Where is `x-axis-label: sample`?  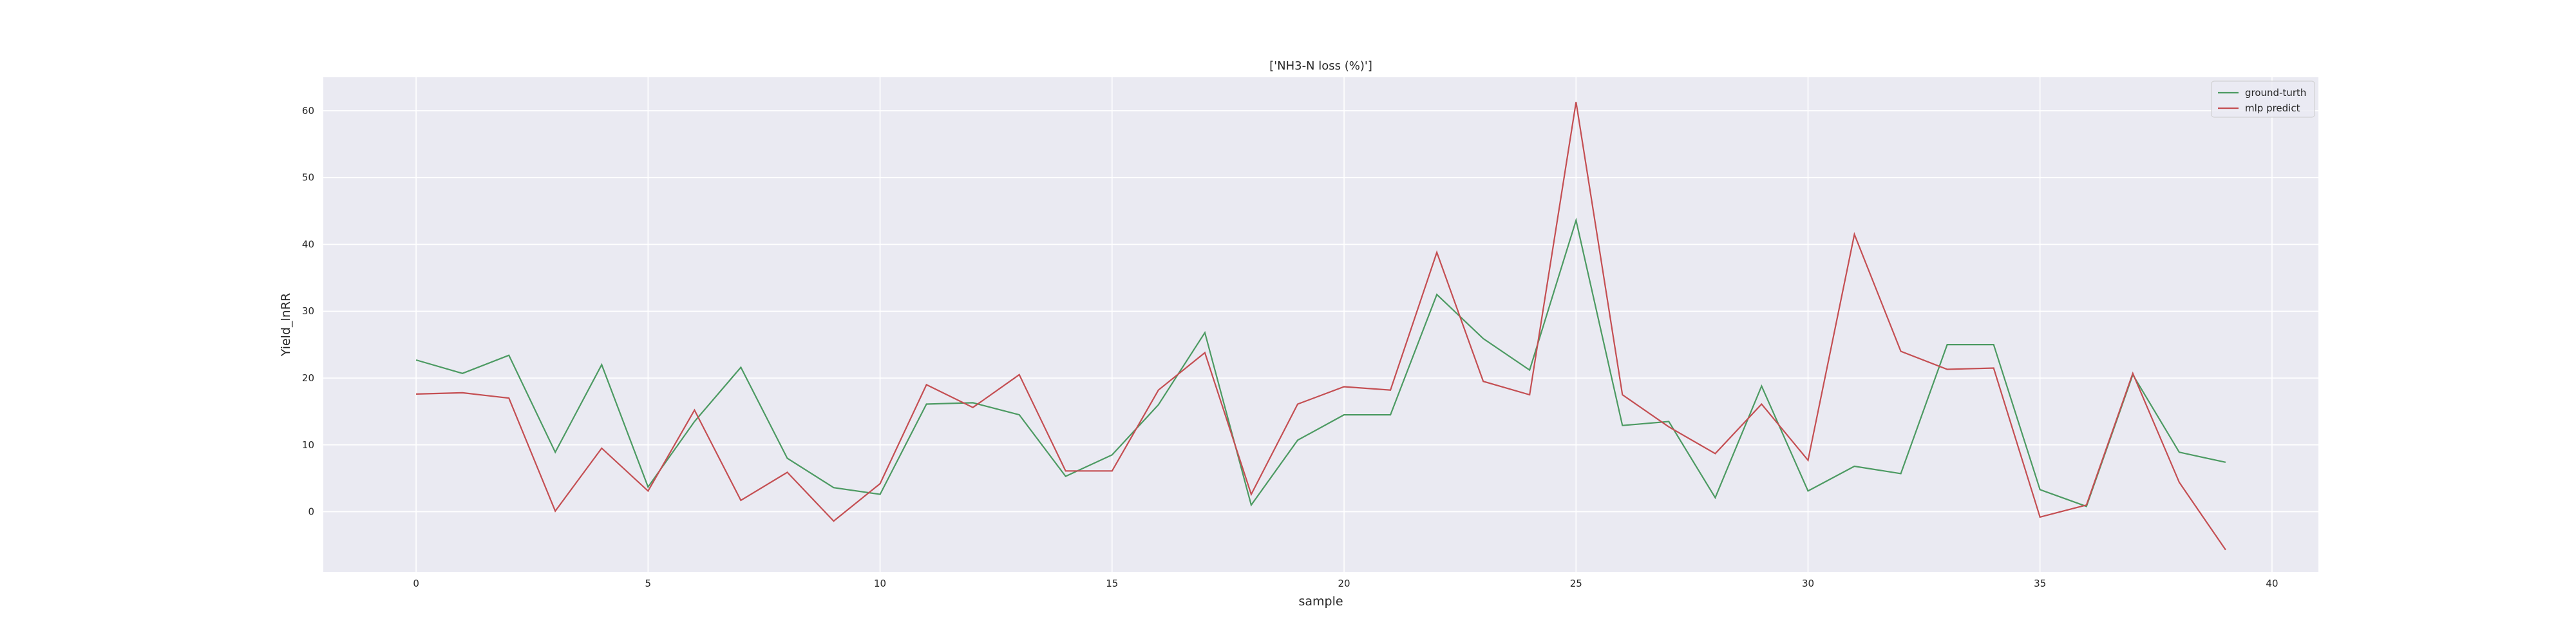 x-axis-label: sample is located at coordinates (1320, 602).